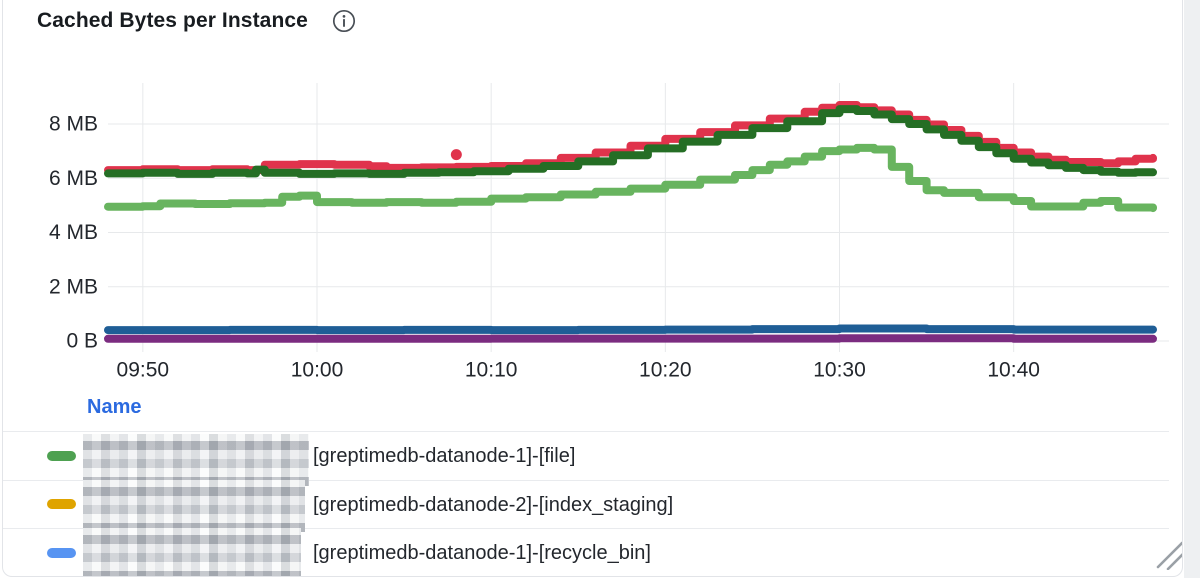 This screenshot has height=578, width=1200. What do you see at coordinates (456, 155) in the screenshot?
I see `outlier-point-red-series` at bounding box center [456, 155].